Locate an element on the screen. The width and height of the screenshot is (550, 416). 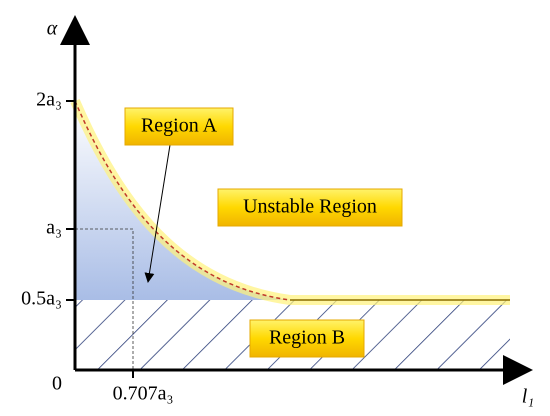
guide-lines is located at coordinates (104, 299).